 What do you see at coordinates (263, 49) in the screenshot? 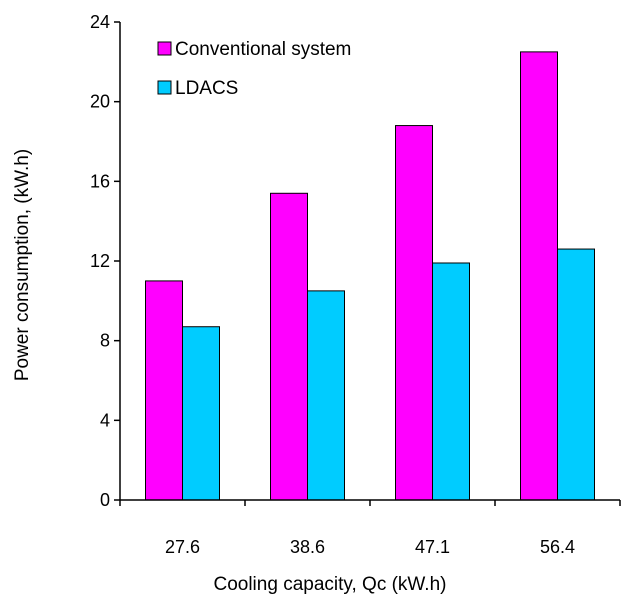
I see `legend-label-conventional-system: Conventional system` at bounding box center [263, 49].